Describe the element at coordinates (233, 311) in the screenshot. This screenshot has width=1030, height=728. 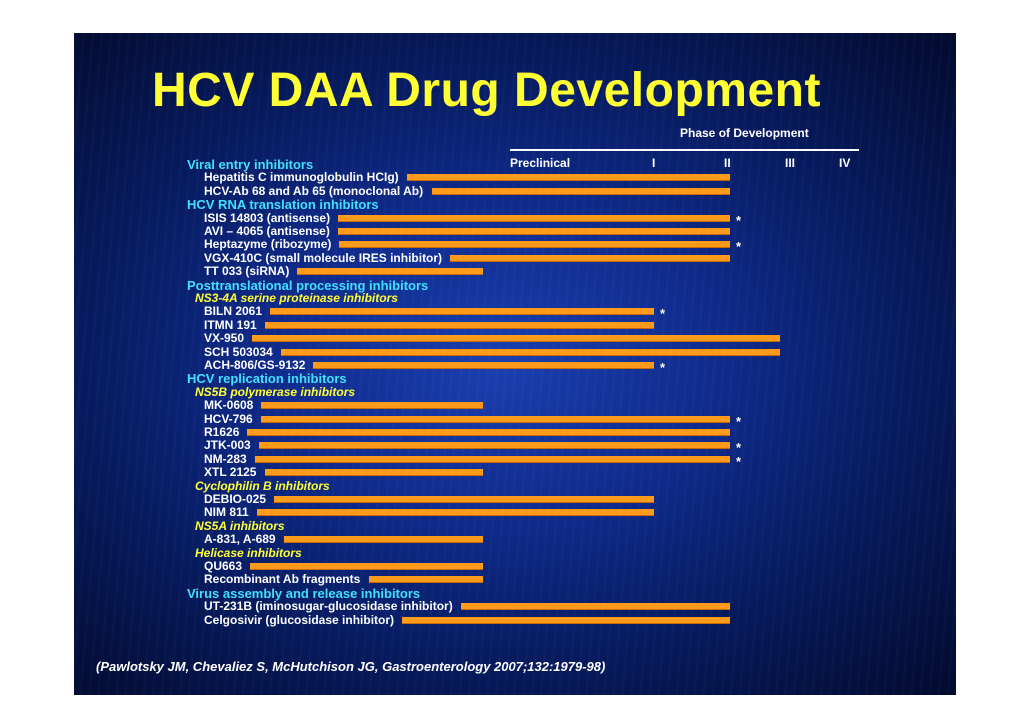
I see `drug-label: BILN 2061` at that location.